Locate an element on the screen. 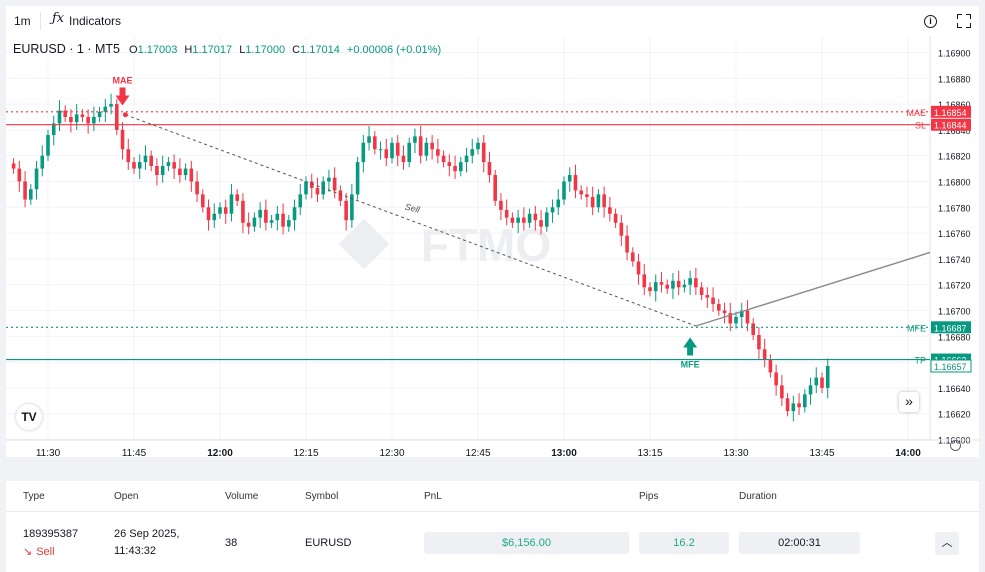  x-tick-label: 13:15 is located at coordinates (649, 452).